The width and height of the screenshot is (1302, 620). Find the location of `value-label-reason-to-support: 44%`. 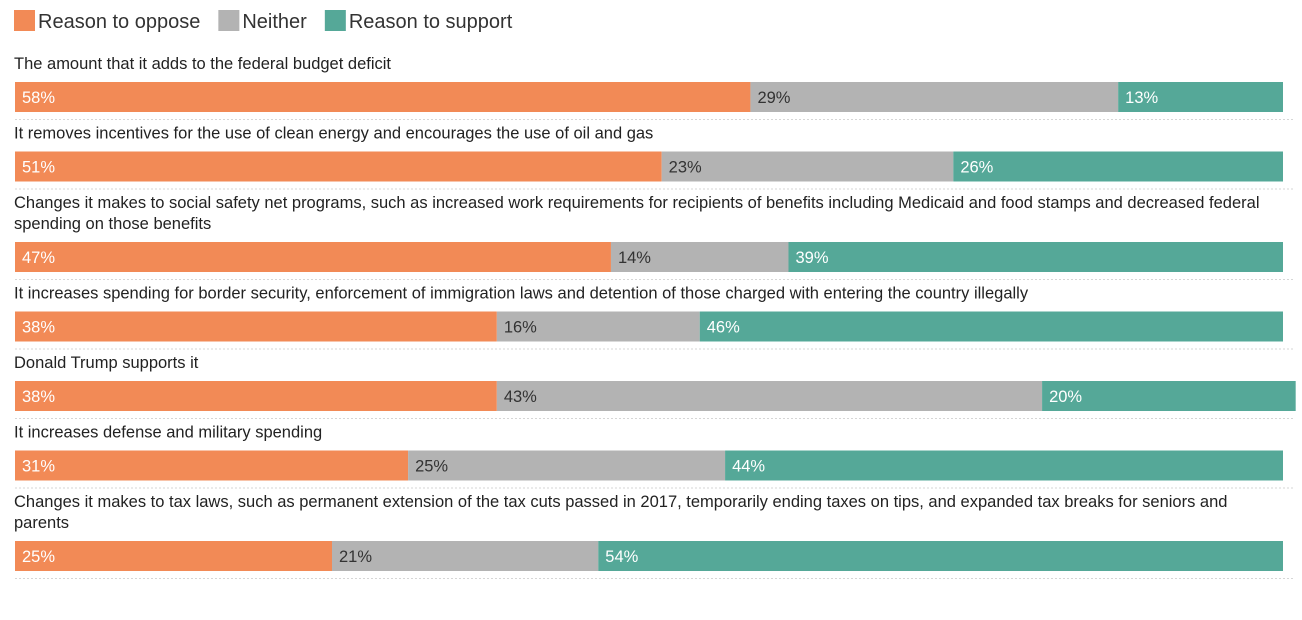

value-label-reason-to-support: 44% is located at coordinates (748, 467).